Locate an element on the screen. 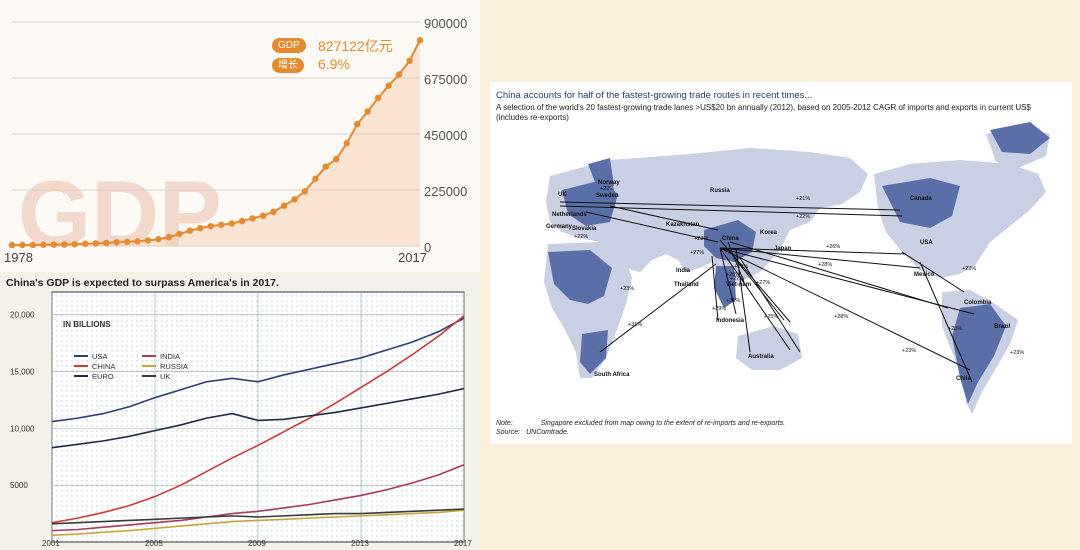 The image size is (1080, 550). legend-label-euro: EURO is located at coordinates (103, 376).